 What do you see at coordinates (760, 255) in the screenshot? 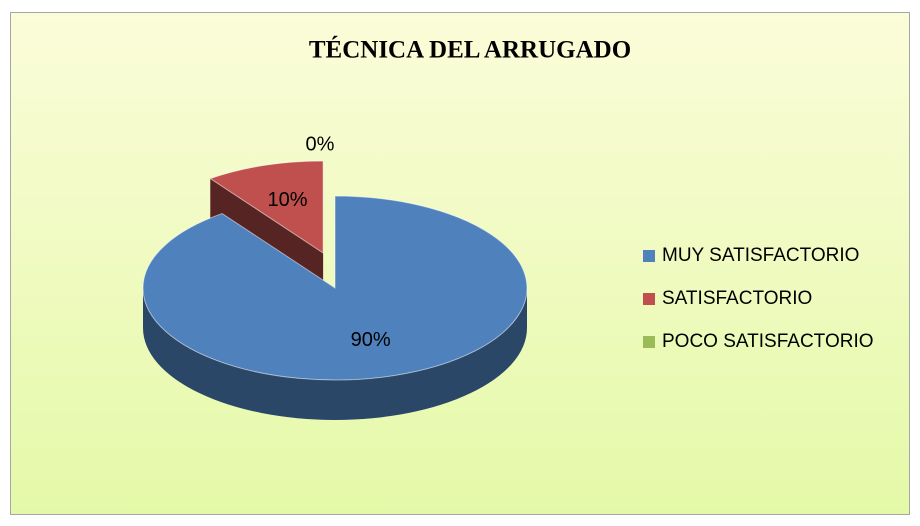
I see `legend-label: MUY SATISFACTORIO` at bounding box center [760, 255].